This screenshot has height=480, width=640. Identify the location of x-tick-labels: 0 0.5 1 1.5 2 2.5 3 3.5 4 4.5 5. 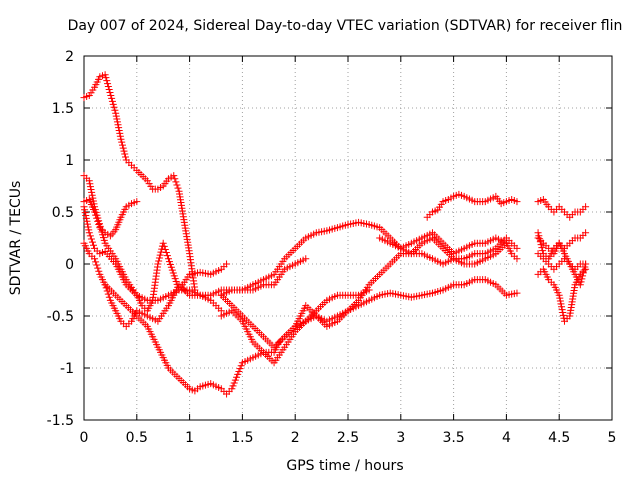
(348, 438).